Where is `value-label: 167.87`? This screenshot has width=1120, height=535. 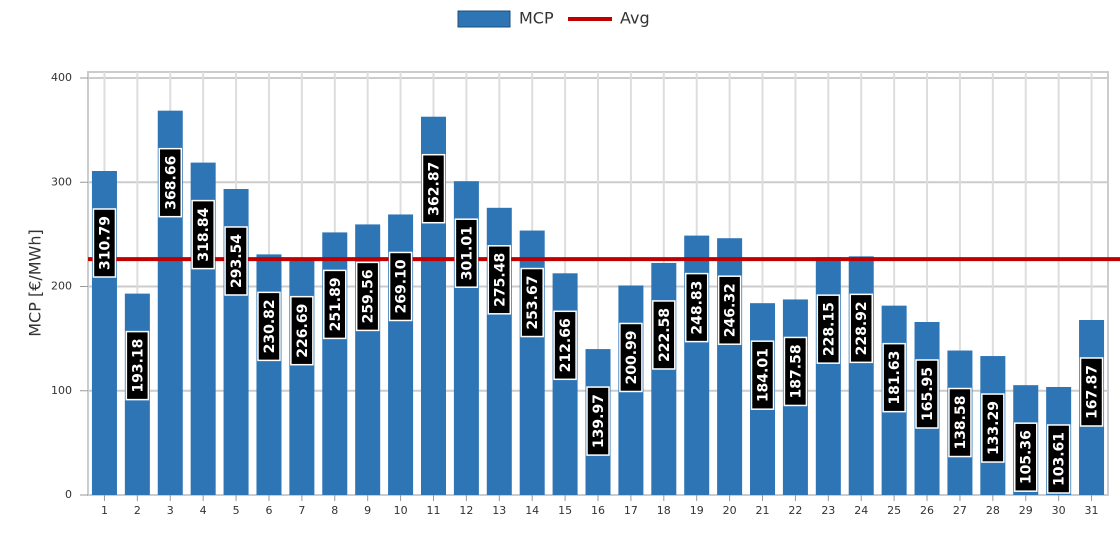
value-label: 167.87 is located at coordinates (1091, 392).